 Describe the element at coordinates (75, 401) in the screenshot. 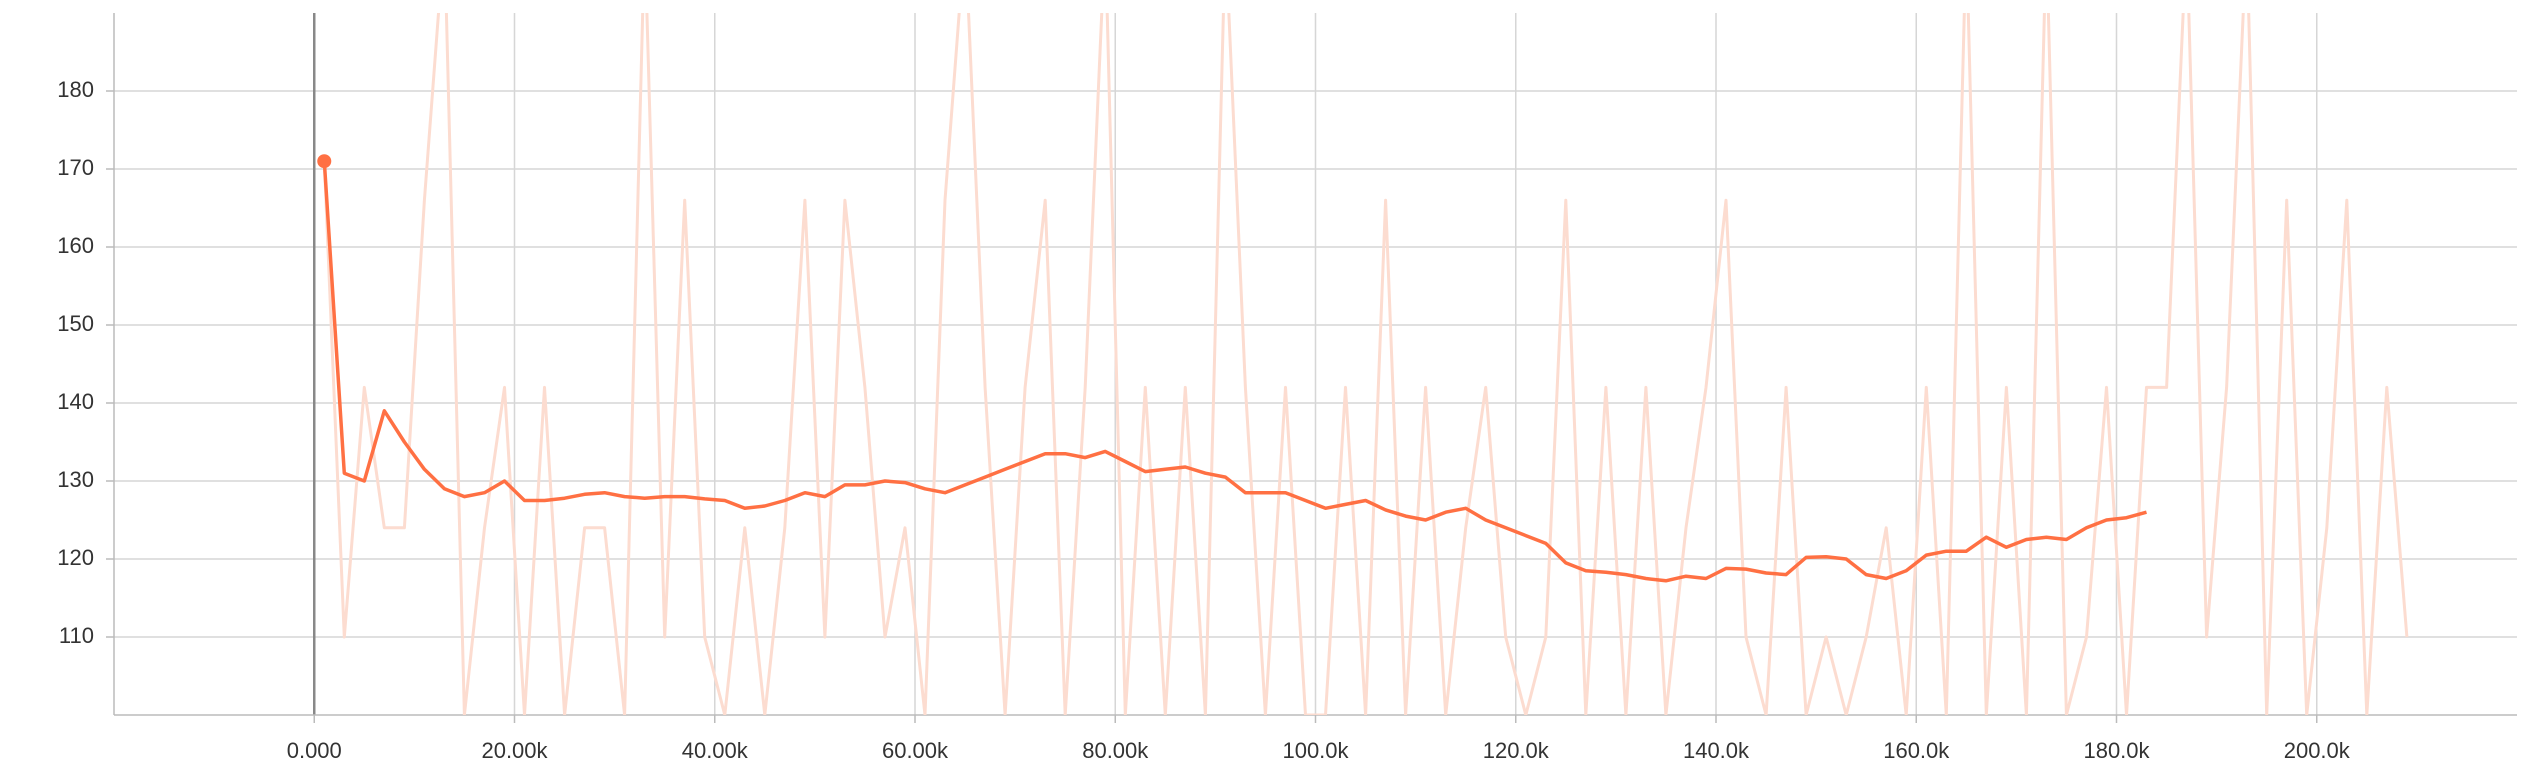

I see `y-tick-label: 140` at that location.